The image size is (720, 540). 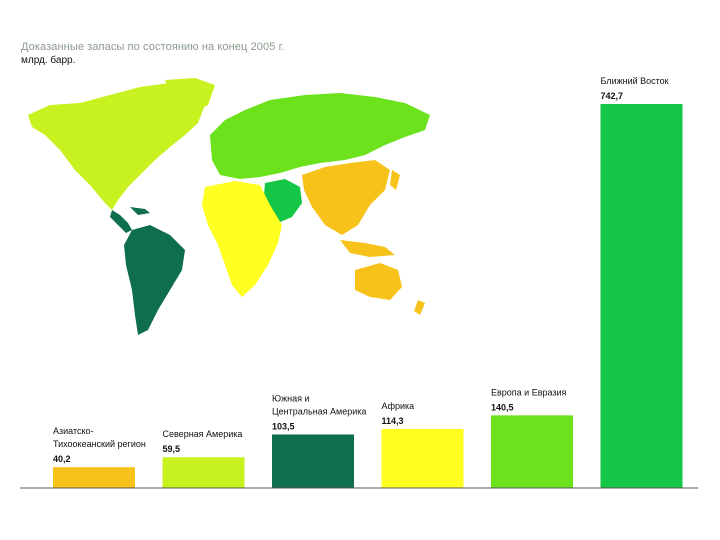 I want to click on bar-category-label-0-1: Тихоокеанский регион, so click(x=99, y=444).